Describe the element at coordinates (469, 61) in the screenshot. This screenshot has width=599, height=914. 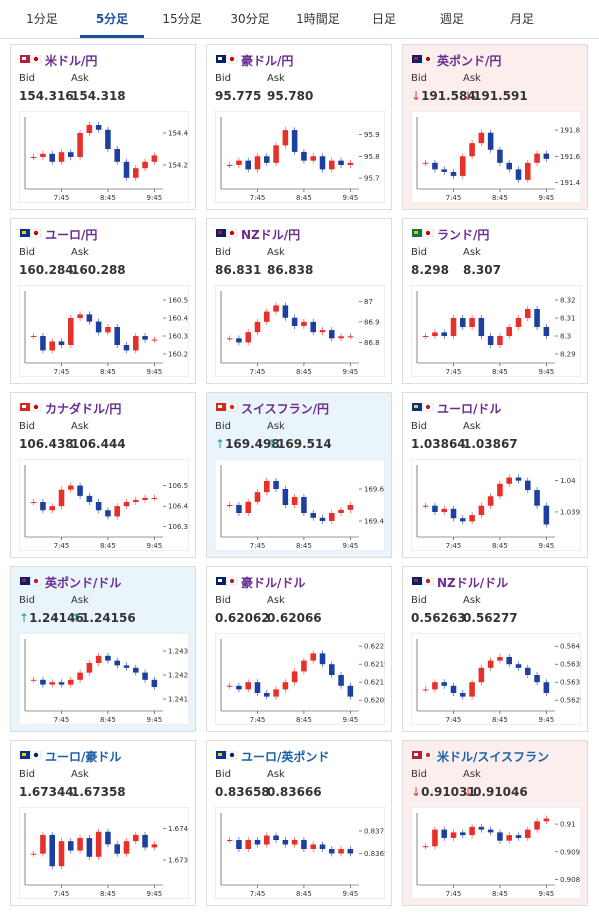
I see `pair-name: 英ポンド/円` at that location.